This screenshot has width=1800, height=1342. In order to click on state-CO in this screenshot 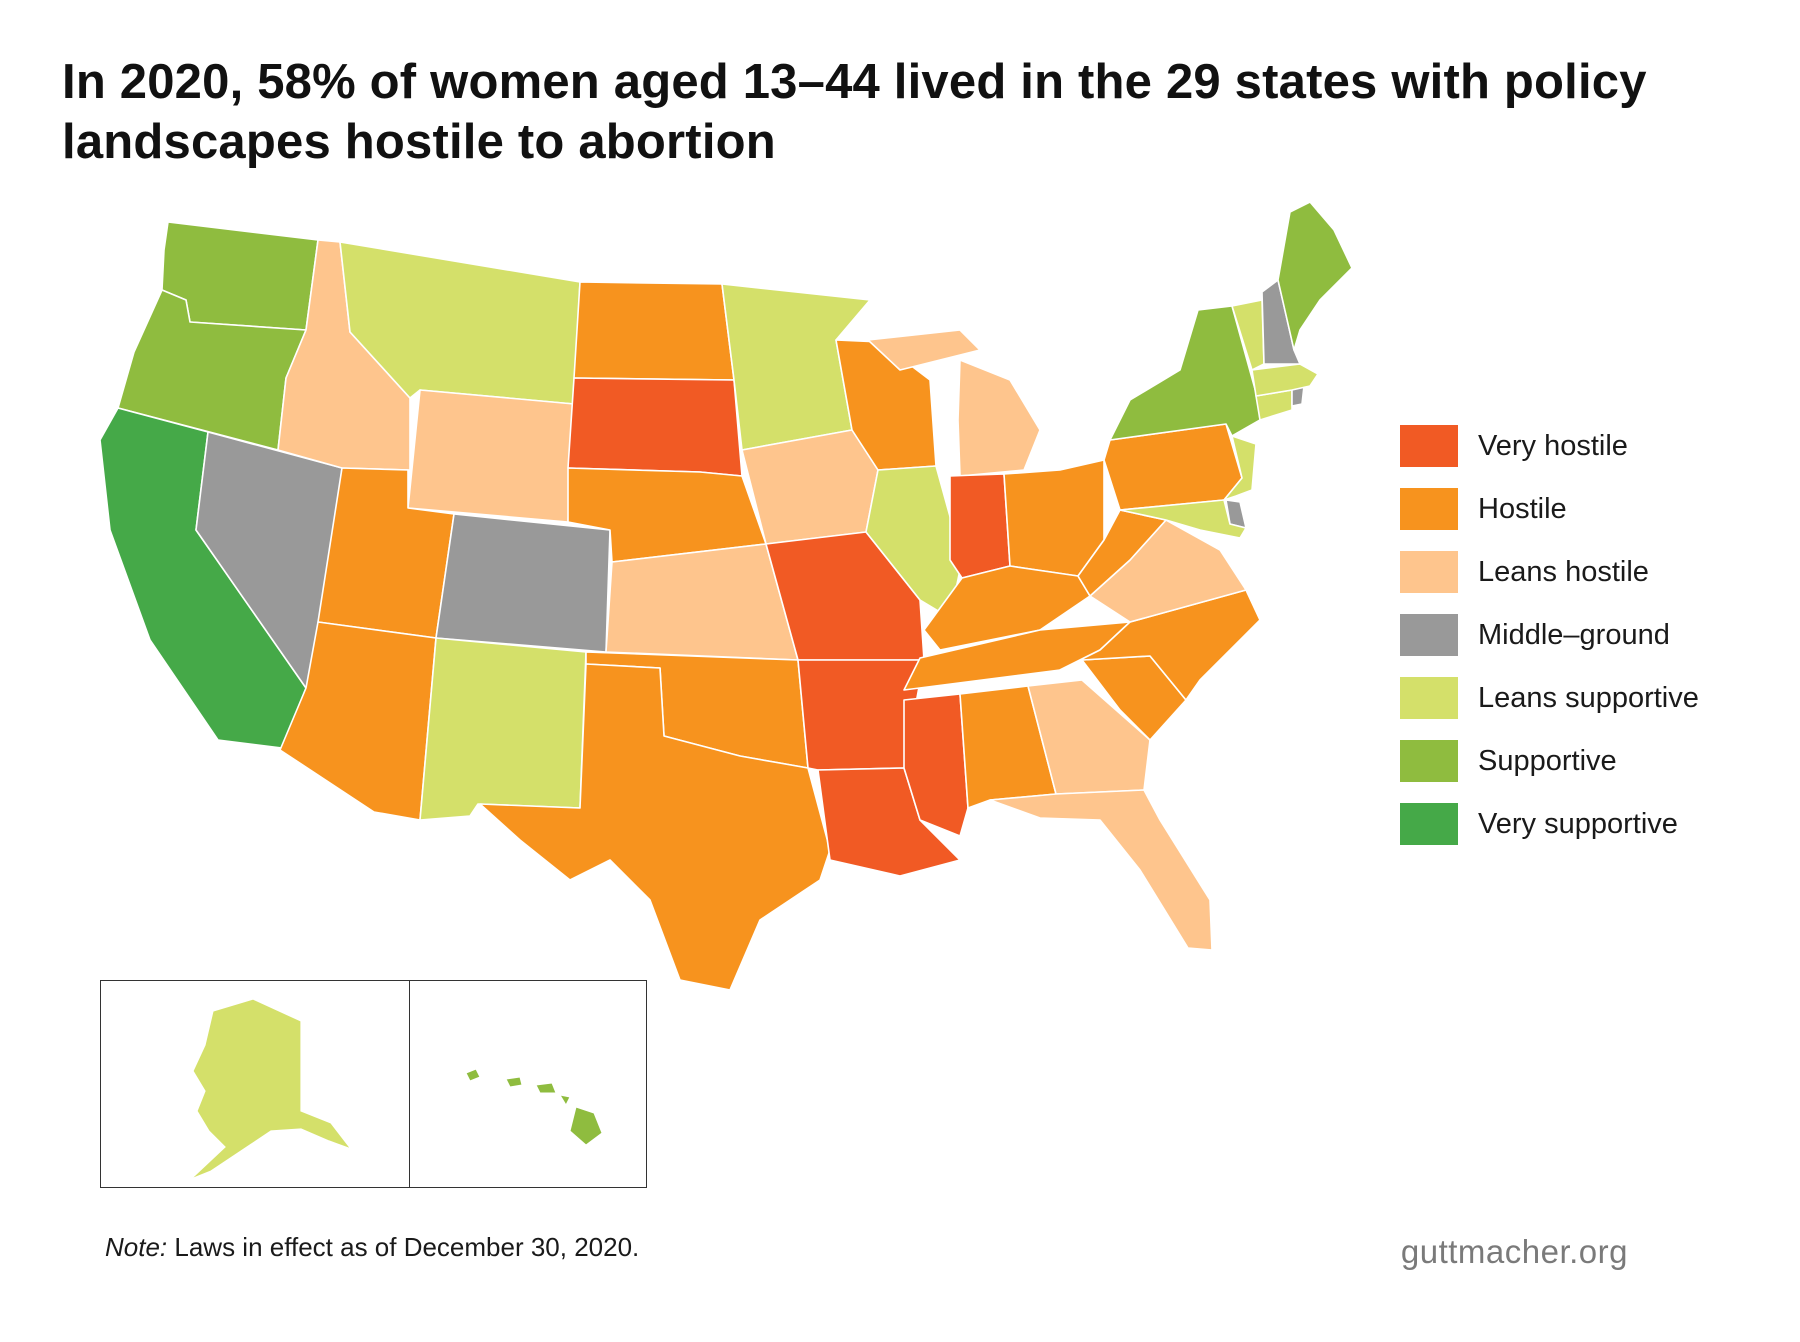, I will do `click(523, 583)`.